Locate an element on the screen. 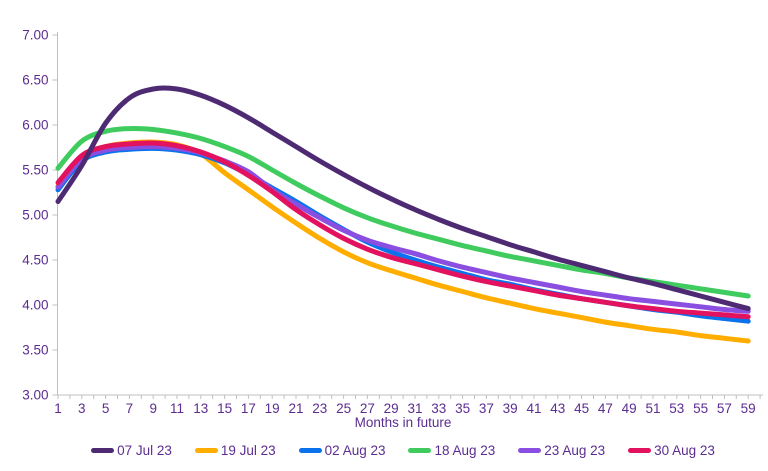  x-tick-label: 3 is located at coordinates (82, 408).